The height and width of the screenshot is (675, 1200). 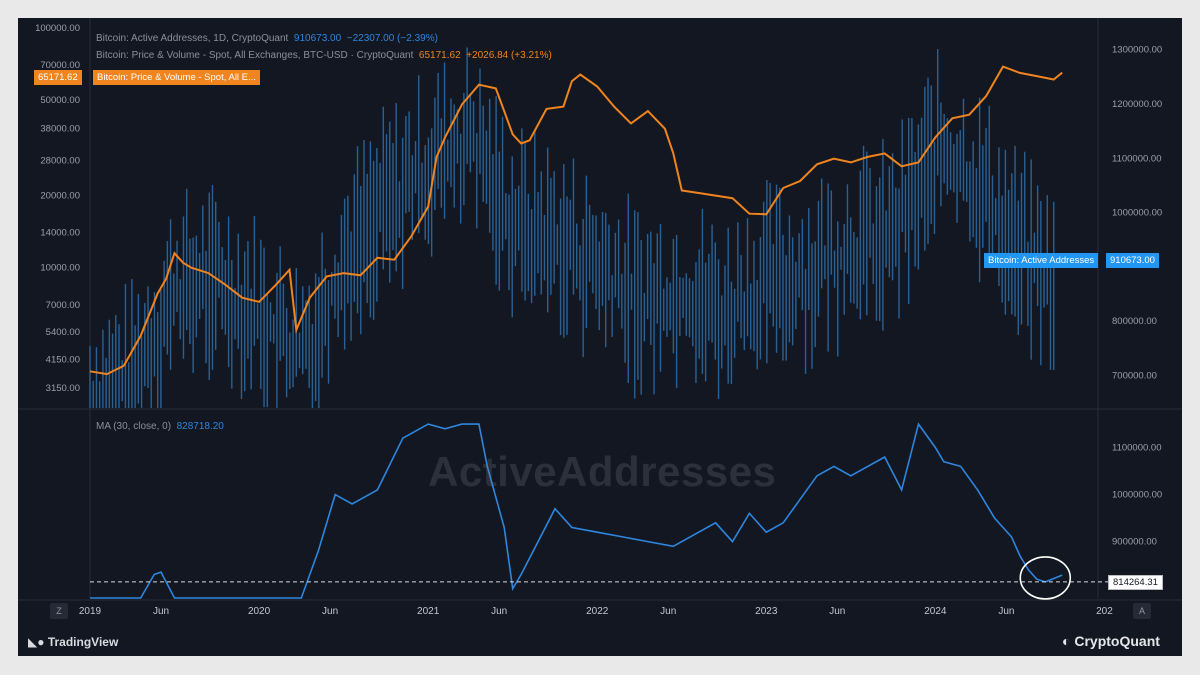 I want to click on price-value-tag: 65171.62, so click(x=58, y=77).